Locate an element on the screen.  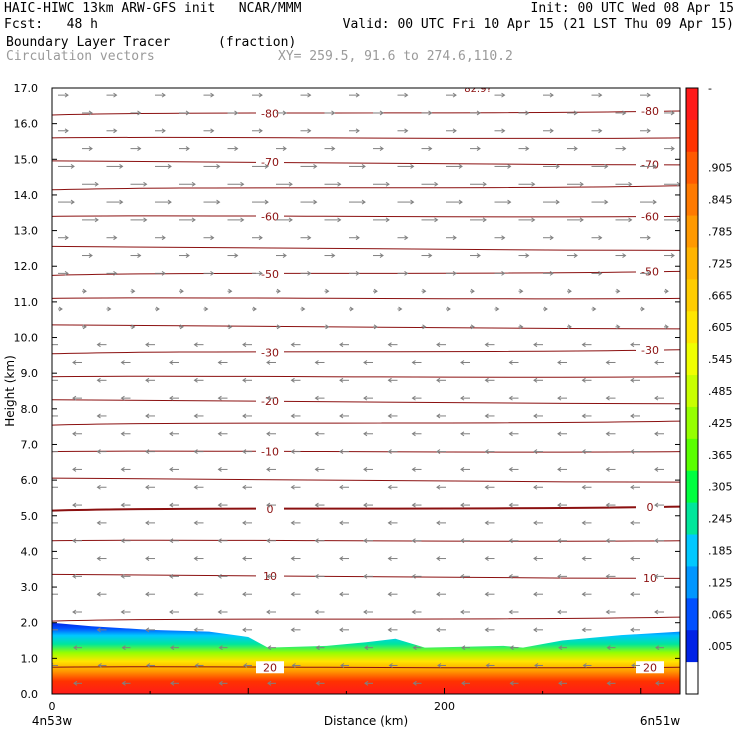
y-tick-label: 0.0 is located at coordinates (30, 694).